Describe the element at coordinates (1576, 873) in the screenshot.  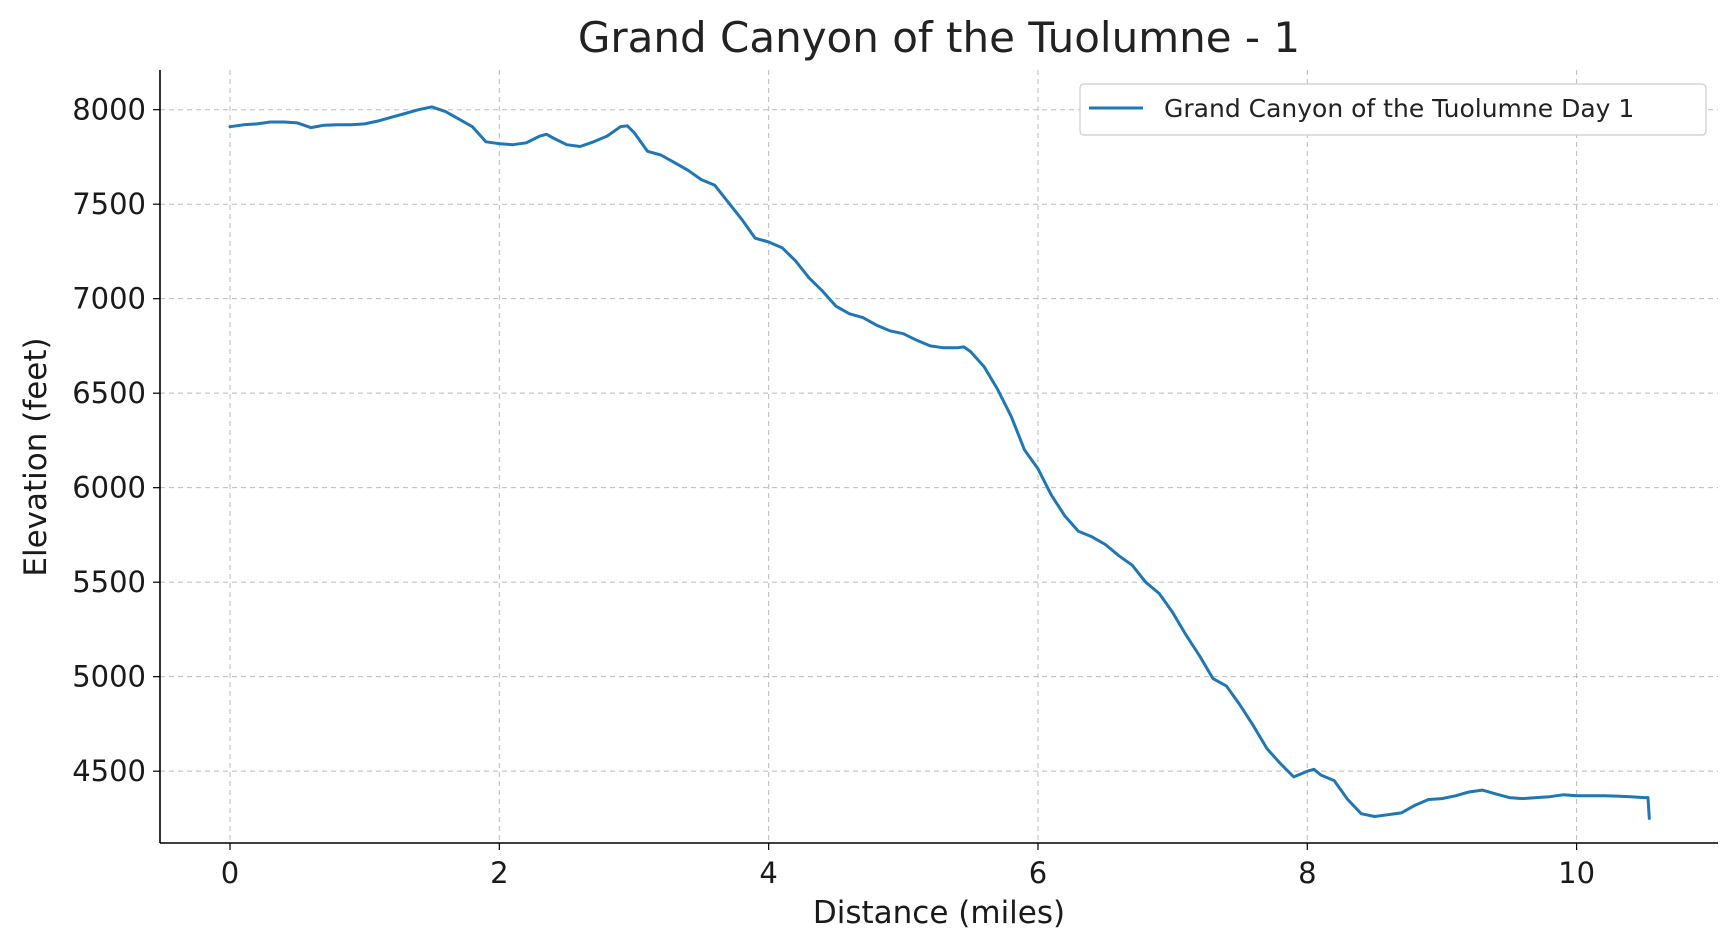
I see `x-tick-label: 10` at that location.